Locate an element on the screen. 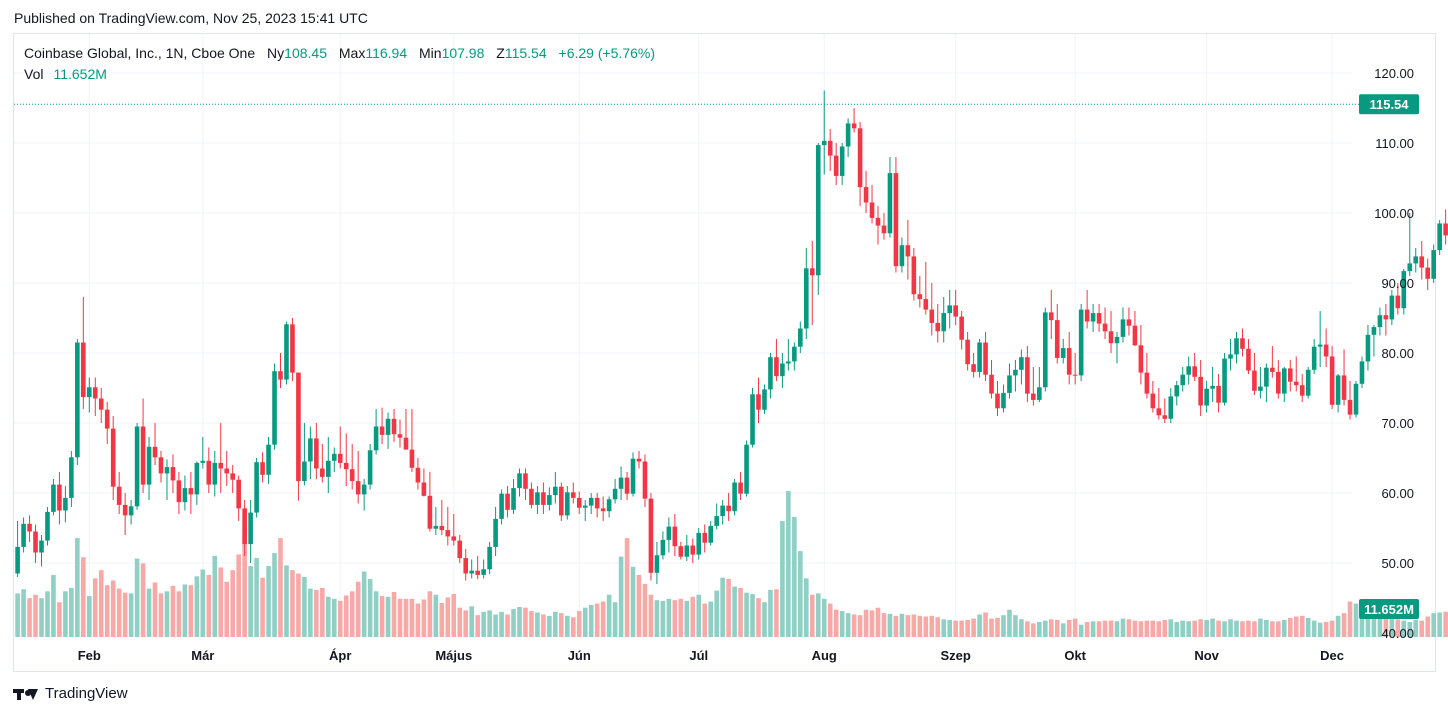 This screenshot has height=716, width=1448. x-tick-label: Aug is located at coordinates (824, 655).